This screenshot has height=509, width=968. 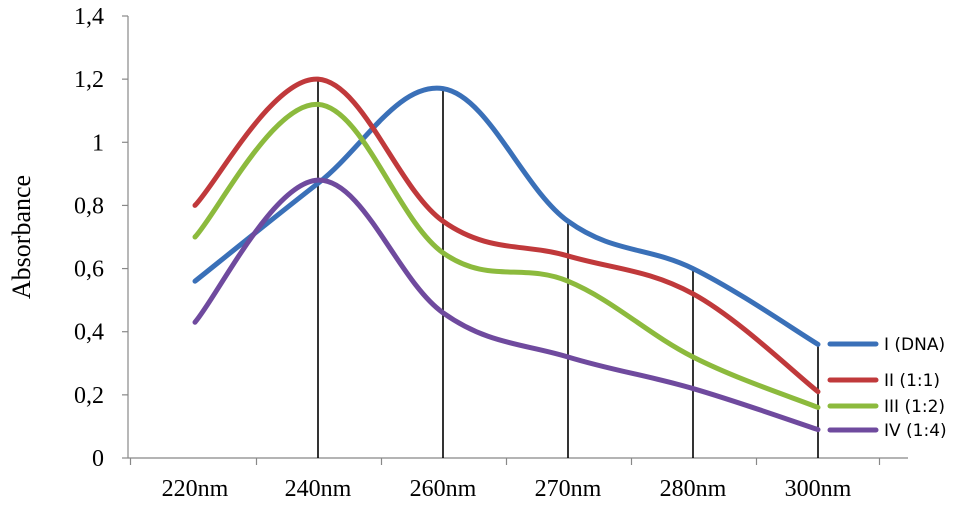 What do you see at coordinates (98, 143) in the screenshot?
I see `y-tick-label: 1` at bounding box center [98, 143].